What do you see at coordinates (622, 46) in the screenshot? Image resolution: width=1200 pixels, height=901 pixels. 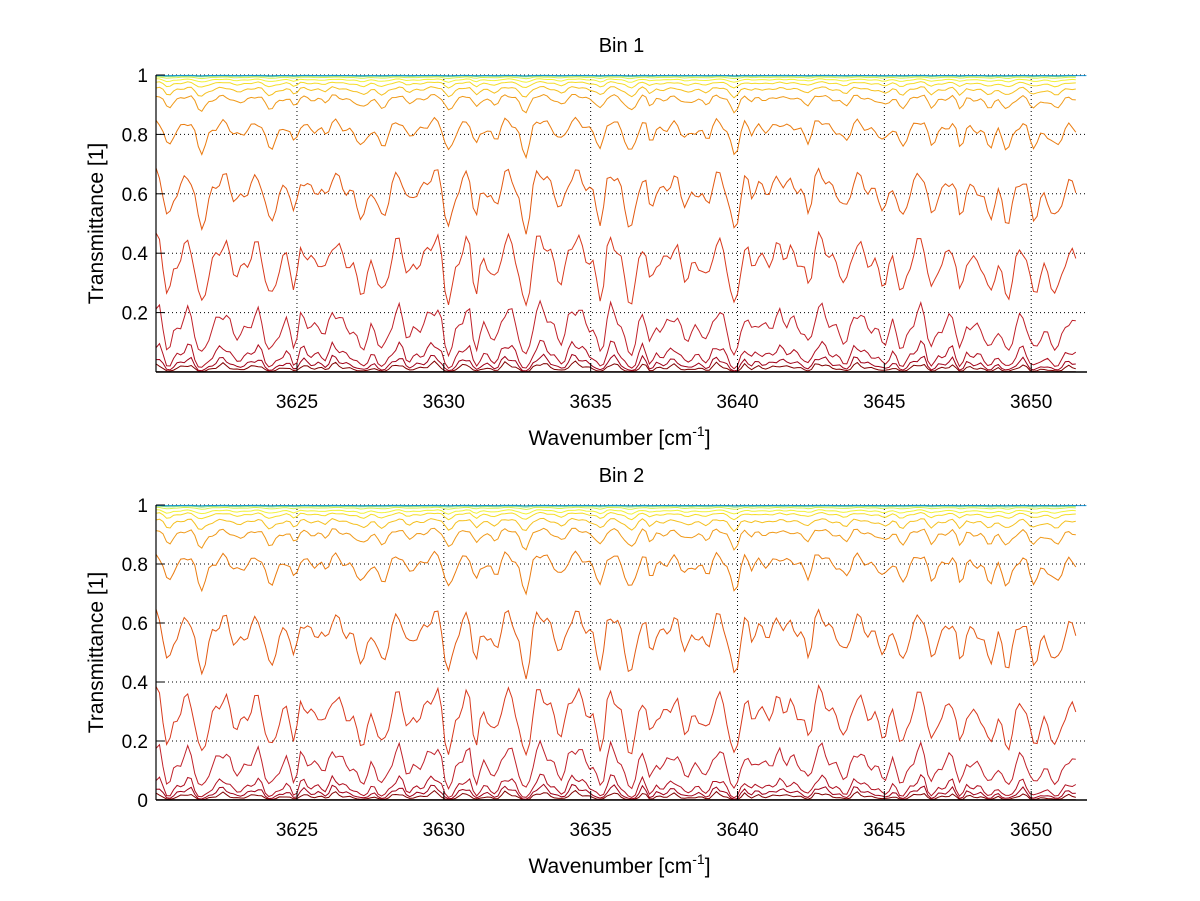 I see `chart-title: Bin 1` at bounding box center [622, 46].